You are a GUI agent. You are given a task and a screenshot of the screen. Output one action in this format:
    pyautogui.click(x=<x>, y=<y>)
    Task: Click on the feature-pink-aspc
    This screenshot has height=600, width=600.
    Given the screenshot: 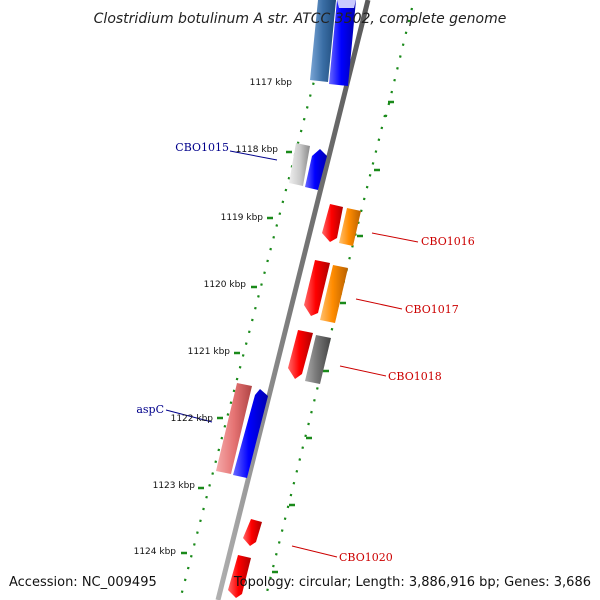 What is the action you would take?
    pyautogui.click(x=234, y=428)
    